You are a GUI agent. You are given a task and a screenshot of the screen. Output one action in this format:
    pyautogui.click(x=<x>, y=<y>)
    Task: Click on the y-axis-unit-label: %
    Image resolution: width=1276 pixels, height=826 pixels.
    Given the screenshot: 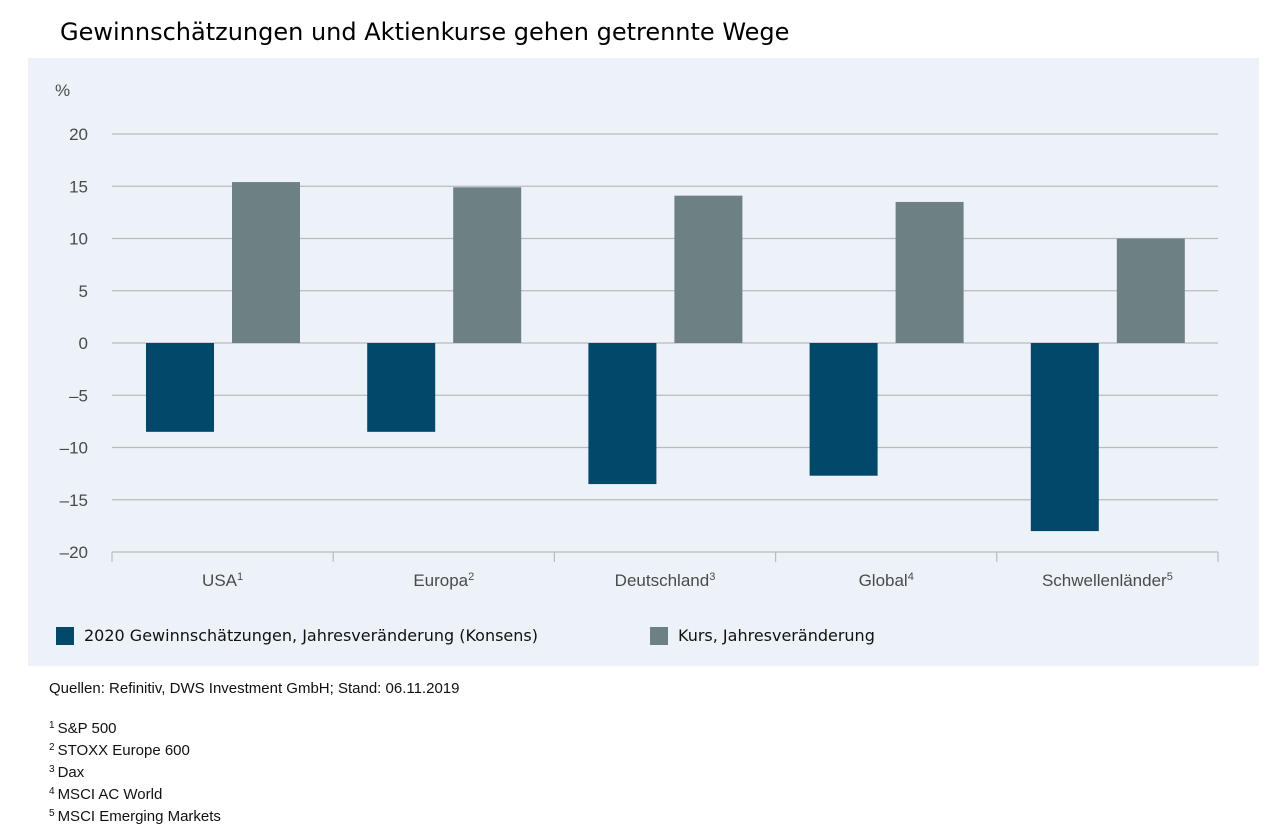 What is the action you would take?
    pyautogui.click(x=62, y=90)
    